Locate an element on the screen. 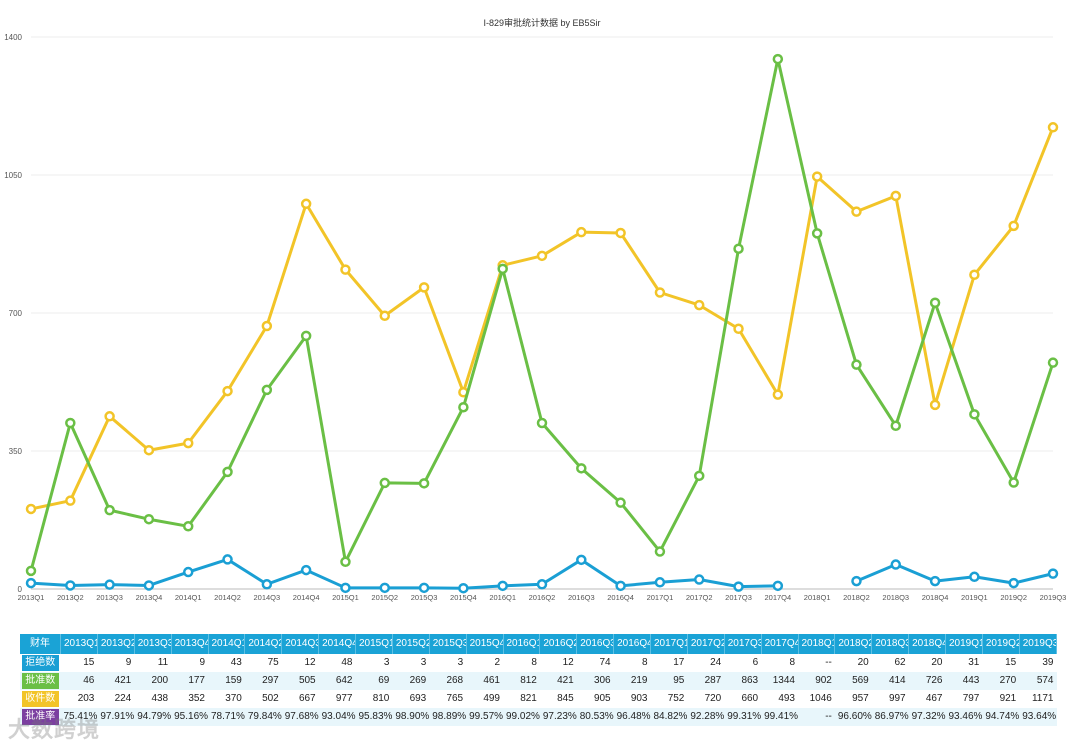 The image size is (1080, 747). table-cell: 95 is located at coordinates (669, 681).